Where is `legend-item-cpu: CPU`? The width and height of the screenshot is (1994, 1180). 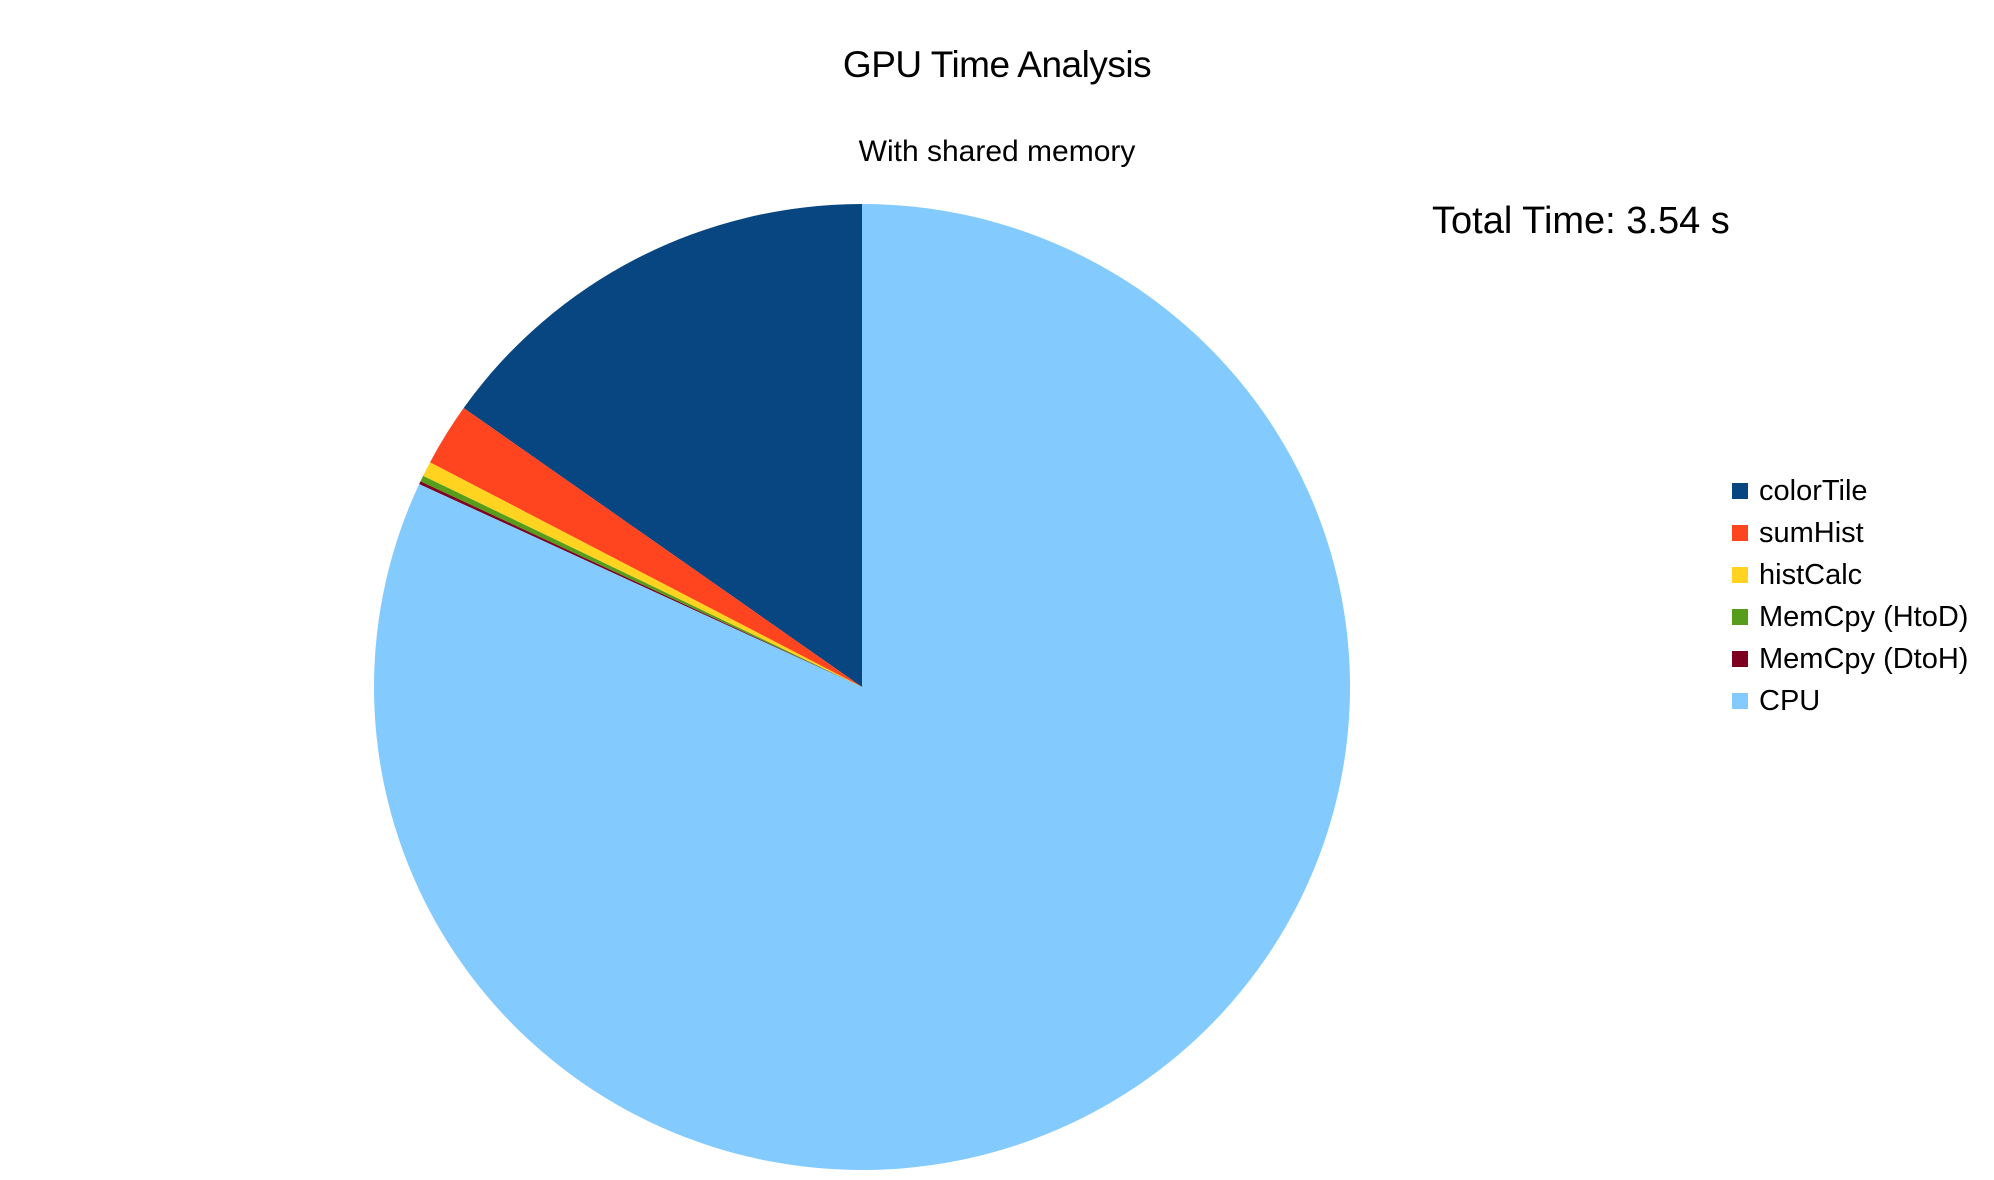
legend-item-cpu: CPU is located at coordinates (1850, 701).